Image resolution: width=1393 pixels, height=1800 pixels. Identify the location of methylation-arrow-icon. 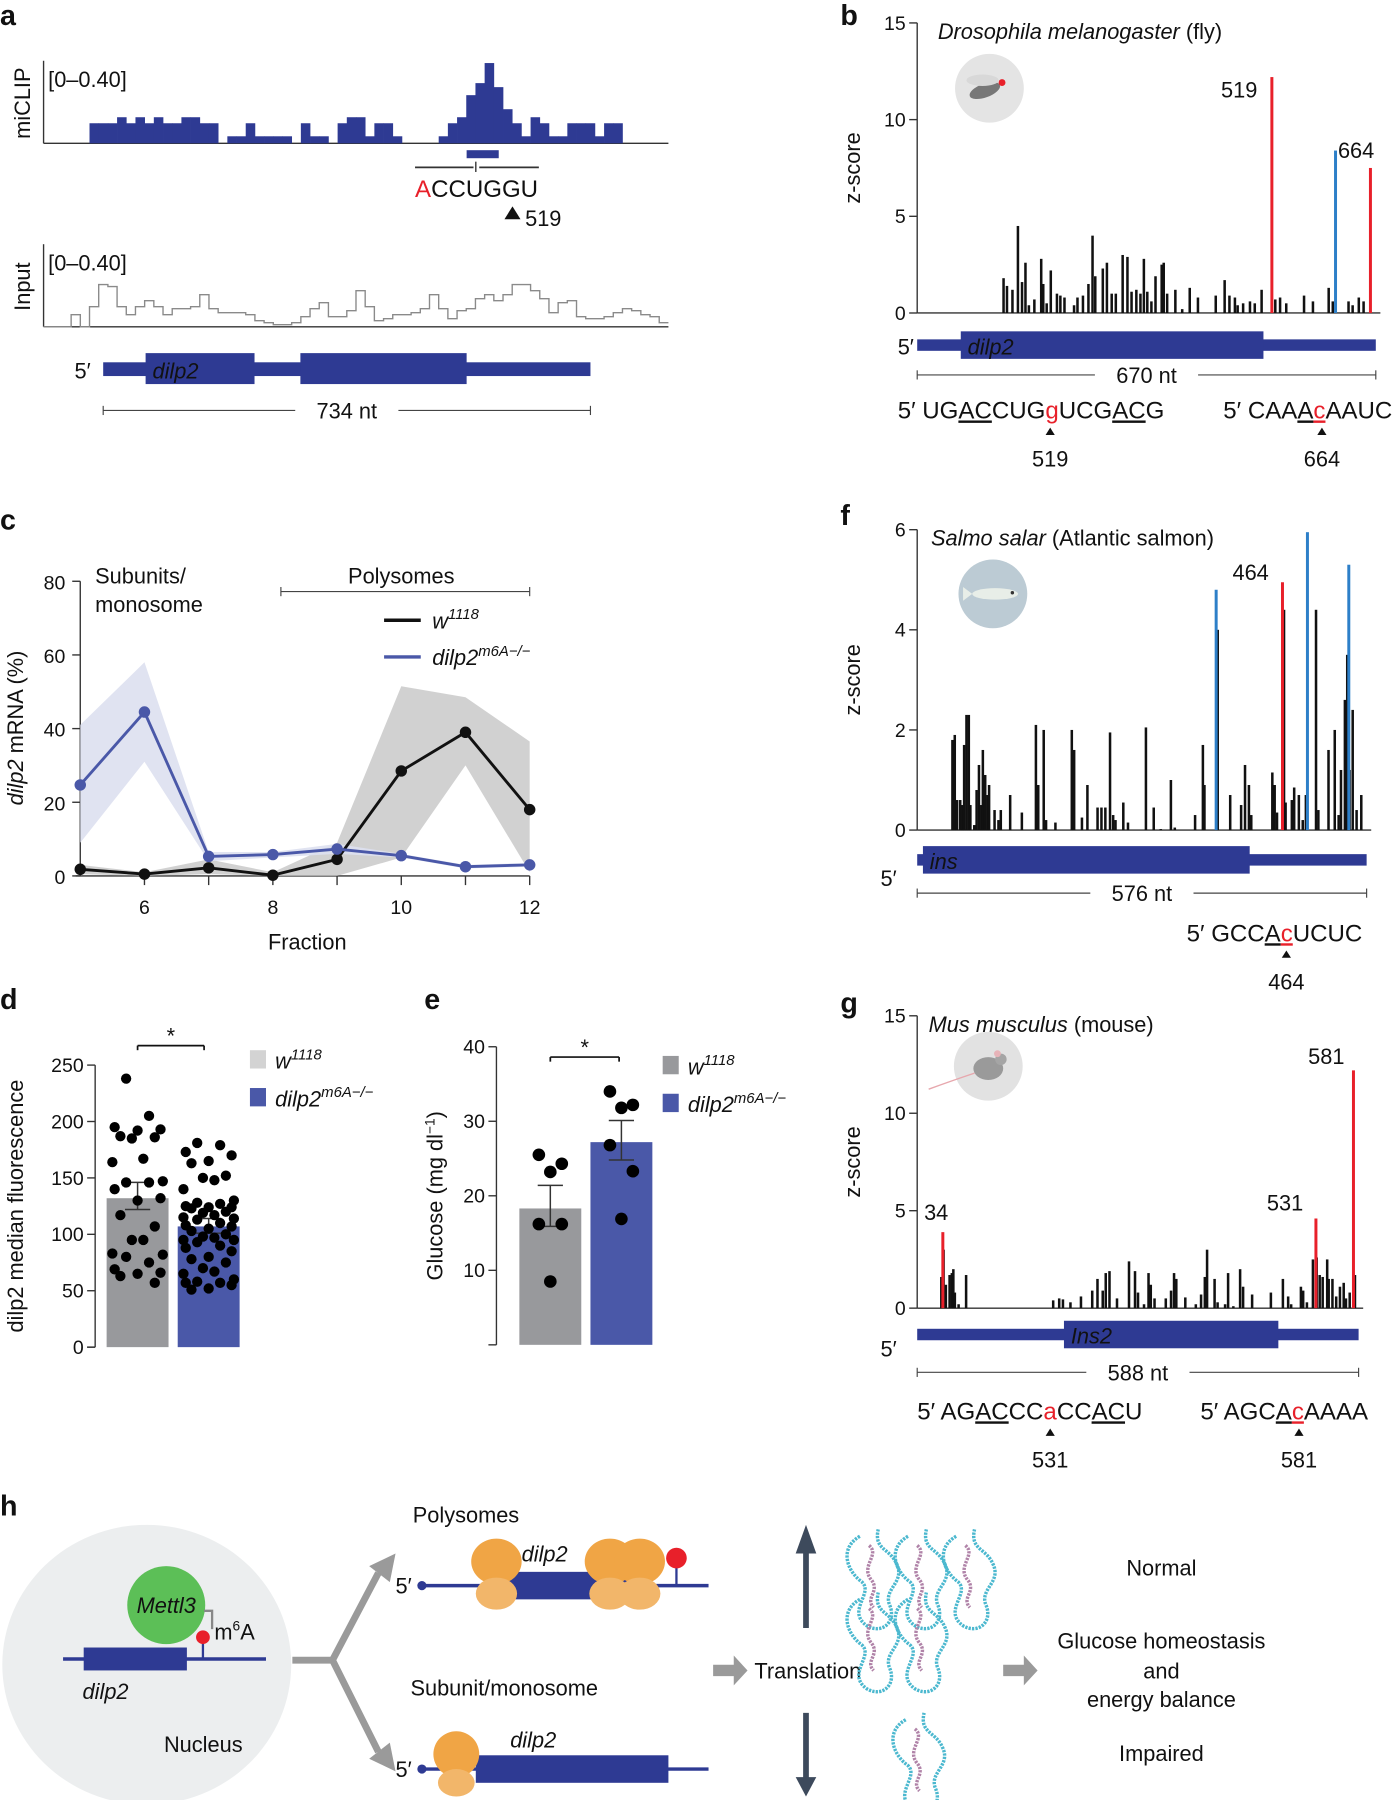
(209, 1619).